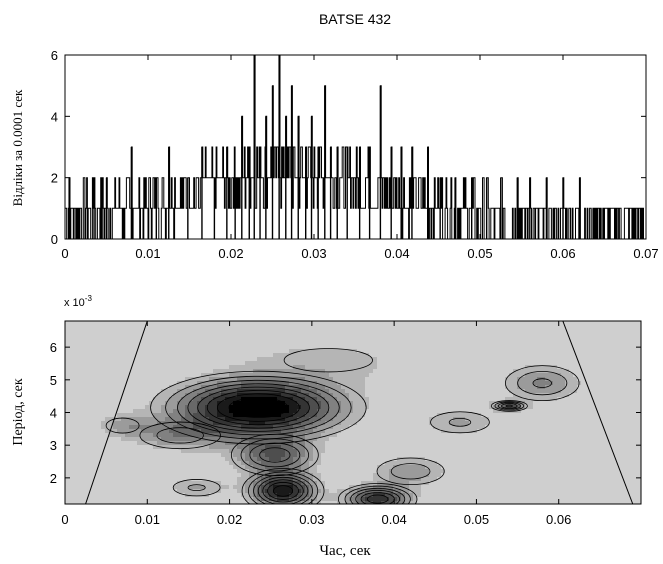 The image size is (663, 564). I want to click on top-x-tick-label: 0.03, so click(313, 253).